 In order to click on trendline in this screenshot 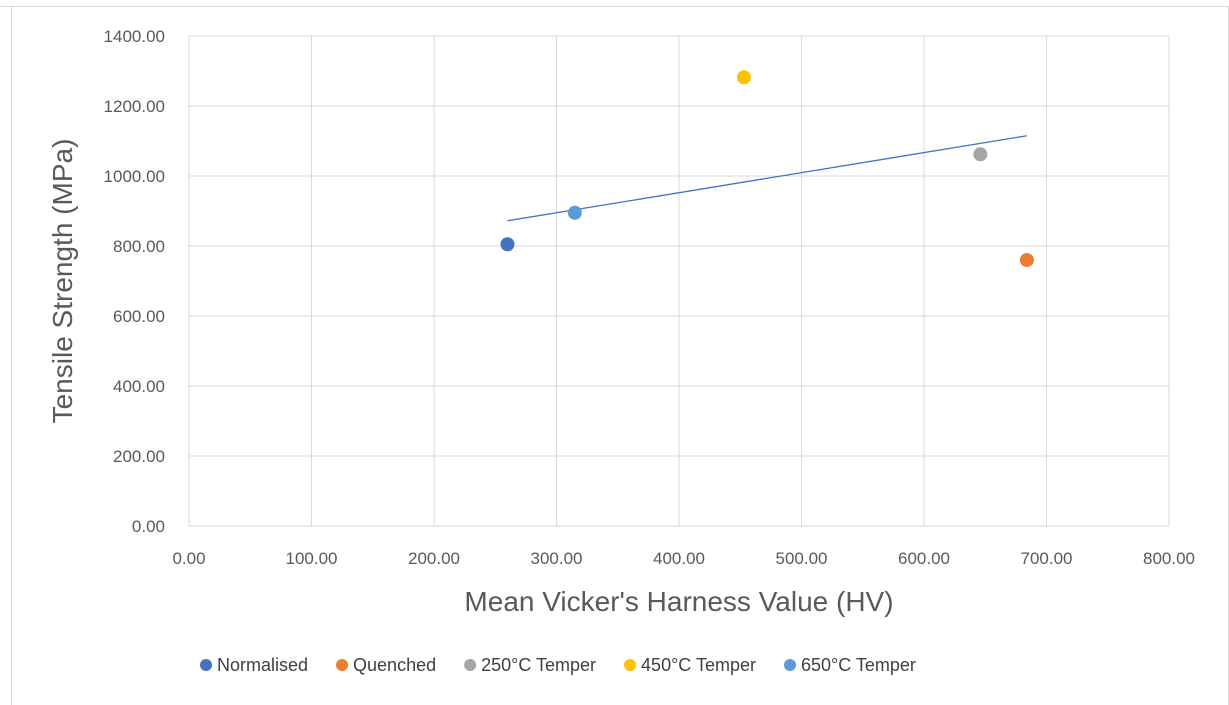, I will do `click(767, 178)`.